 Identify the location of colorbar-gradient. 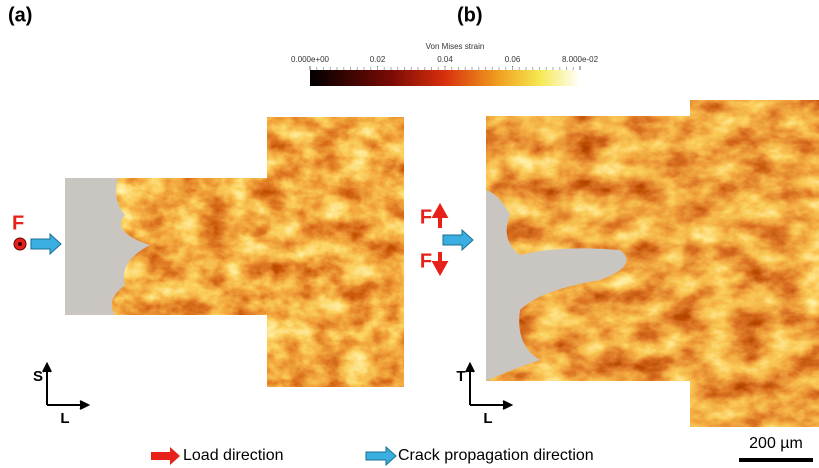
(445, 78).